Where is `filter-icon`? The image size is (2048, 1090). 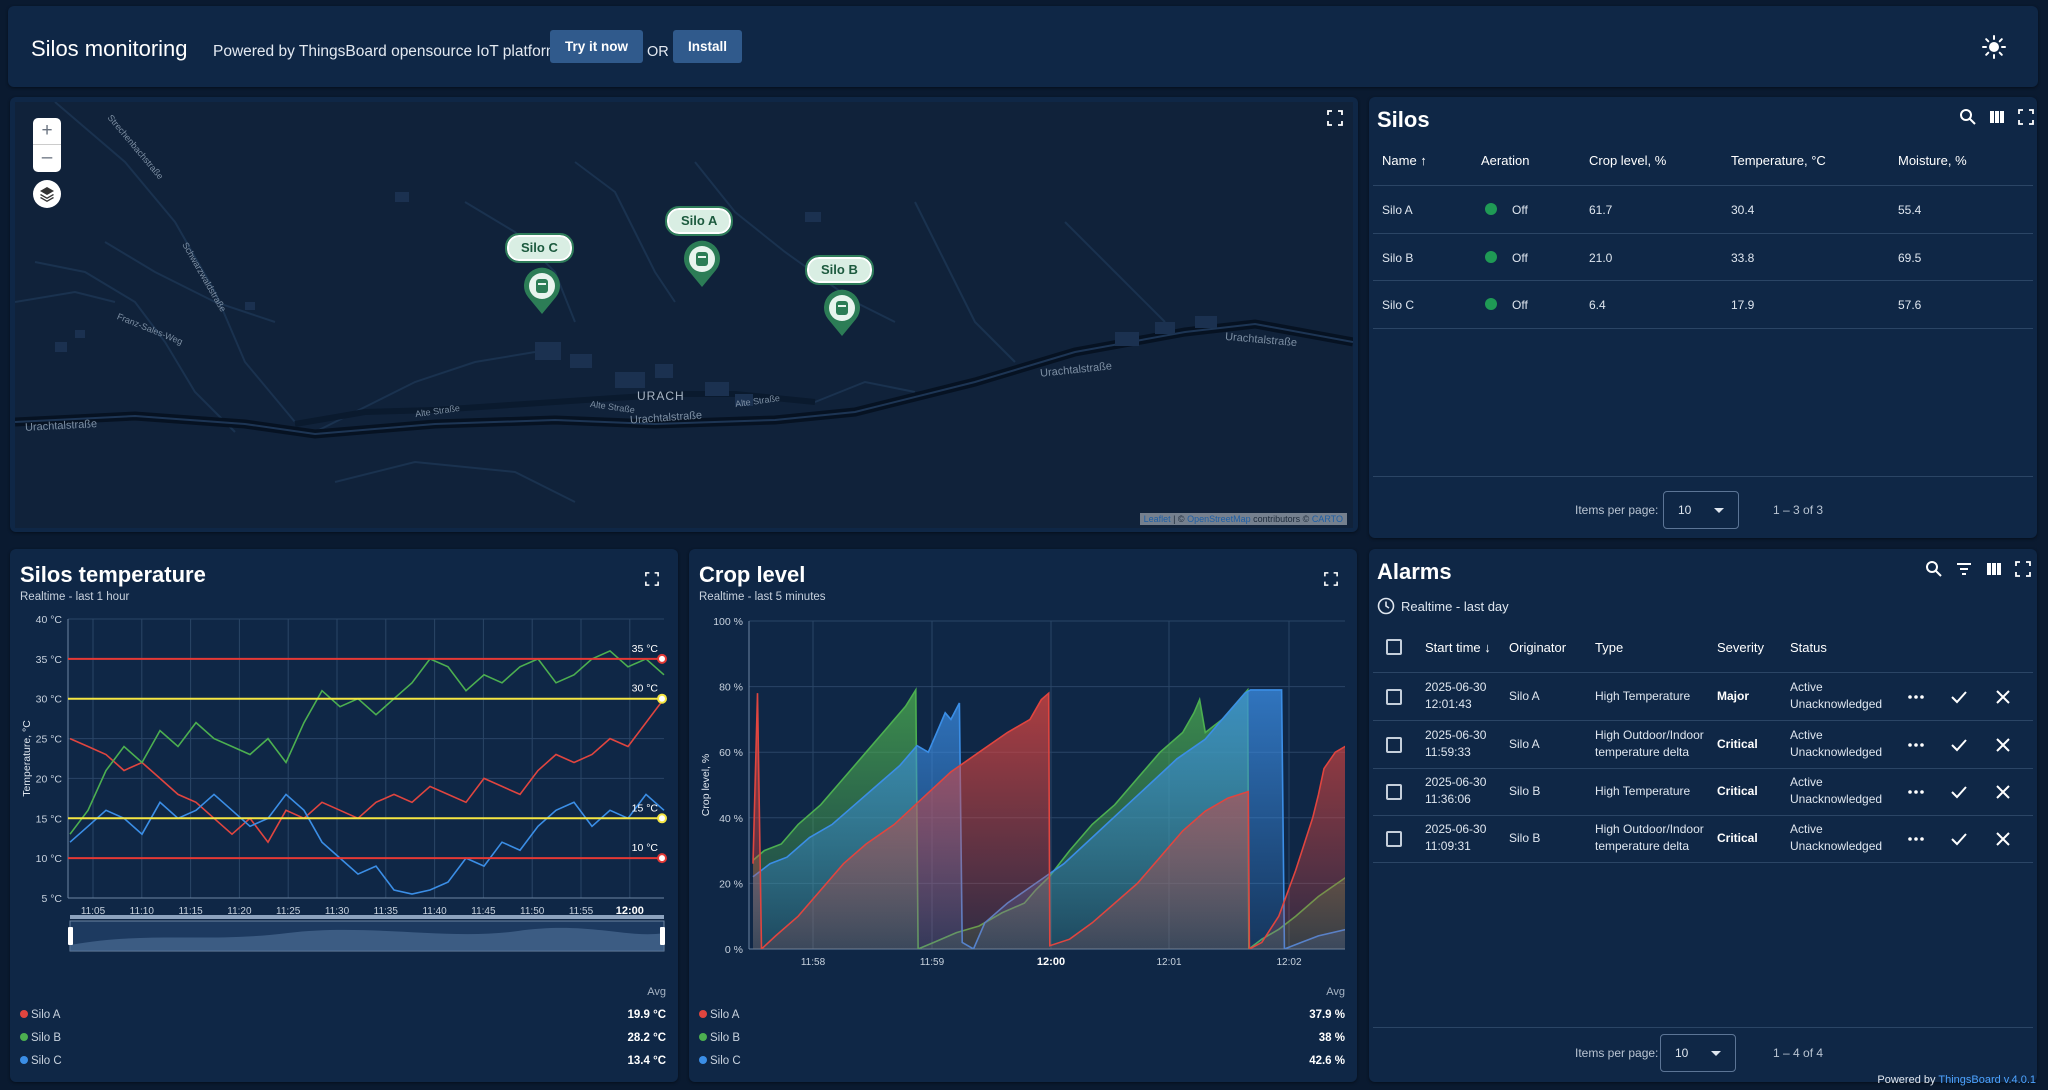 filter-icon is located at coordinates (1964, 569).